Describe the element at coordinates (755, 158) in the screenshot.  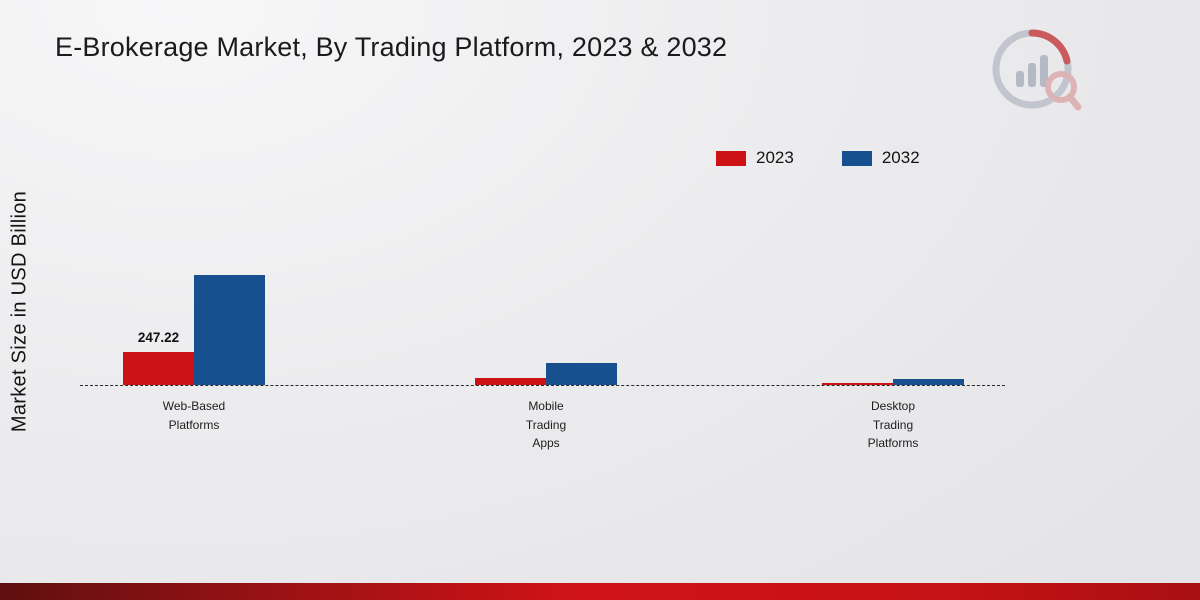
I see `legend-item-2023: 2023` at that location.